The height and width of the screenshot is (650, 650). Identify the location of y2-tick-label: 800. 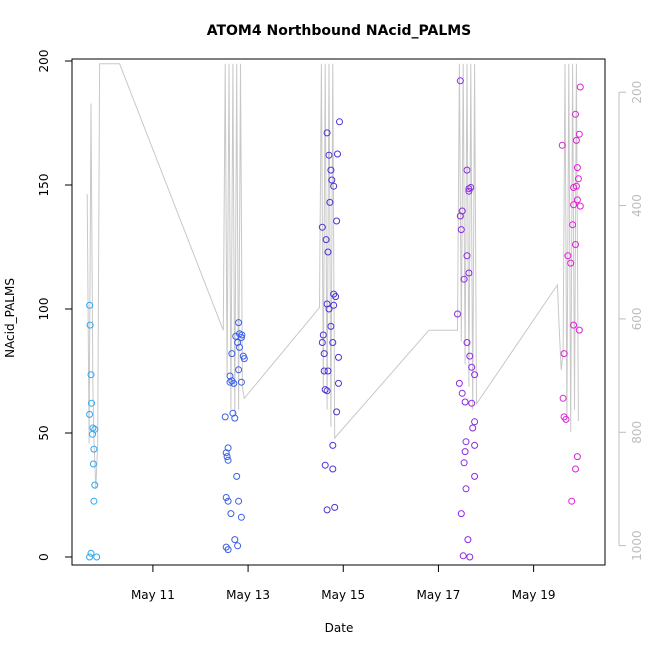
(637, 432).